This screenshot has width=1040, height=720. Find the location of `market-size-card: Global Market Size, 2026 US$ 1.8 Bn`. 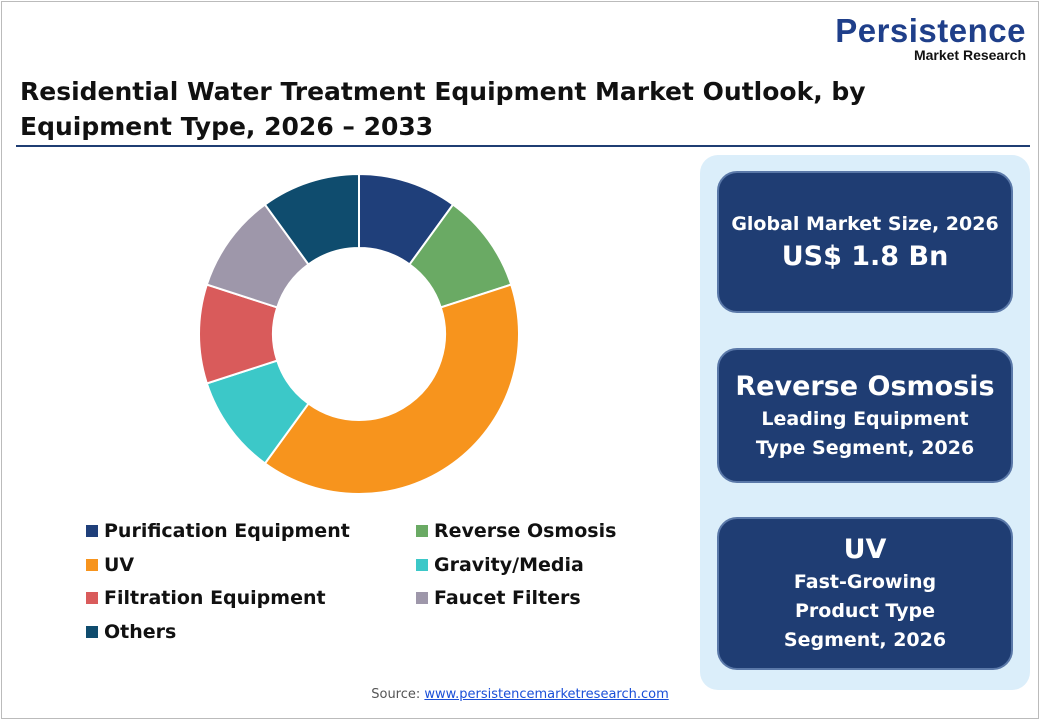

market-size-card: Global Market Size, 2026 US$ 1.8 Bn is located at coordinates (865, 242).